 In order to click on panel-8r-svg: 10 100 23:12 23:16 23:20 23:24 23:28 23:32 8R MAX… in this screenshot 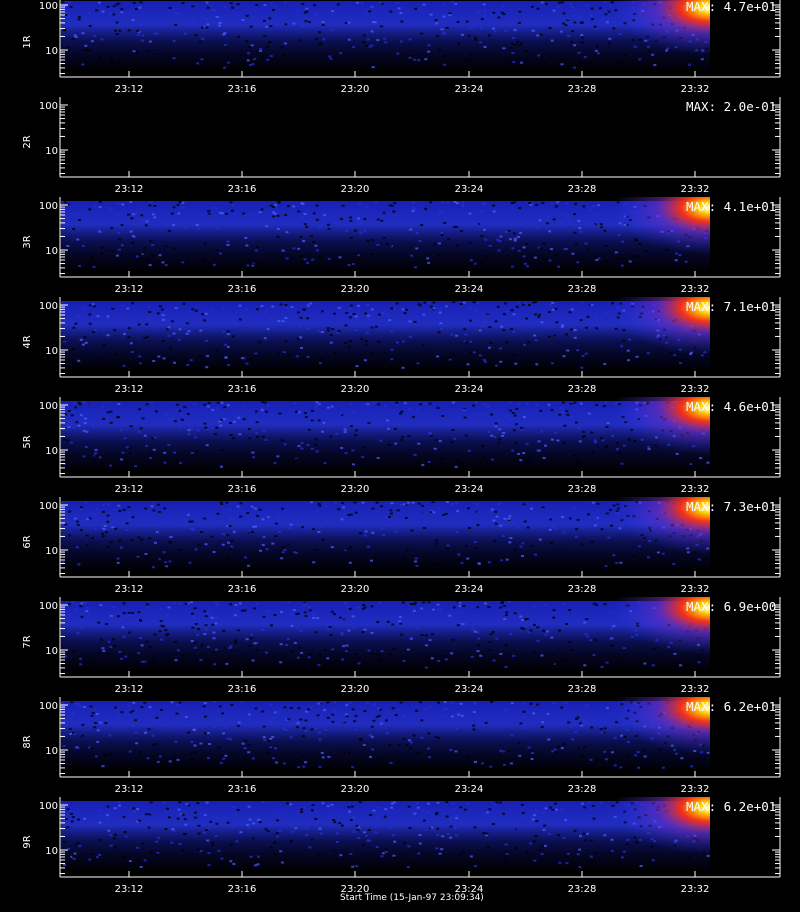, I will do `click(401, 746)`.